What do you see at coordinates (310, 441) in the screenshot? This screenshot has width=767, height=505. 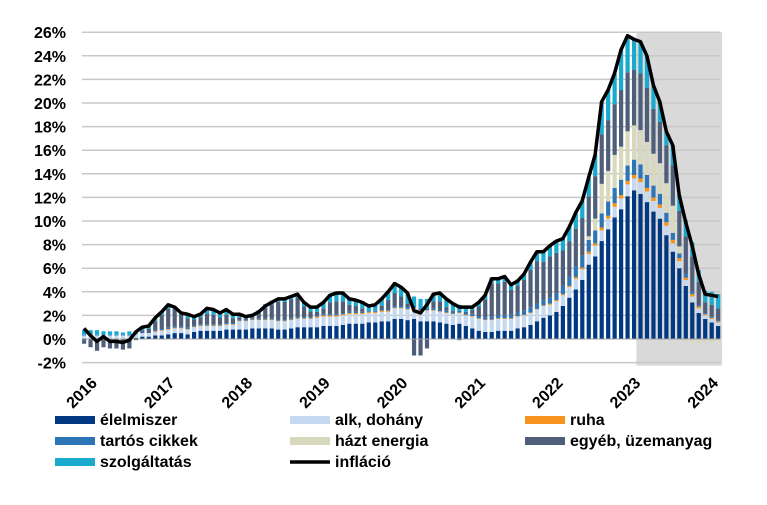 I see `legend-marker` at bounding box center [310, 441].